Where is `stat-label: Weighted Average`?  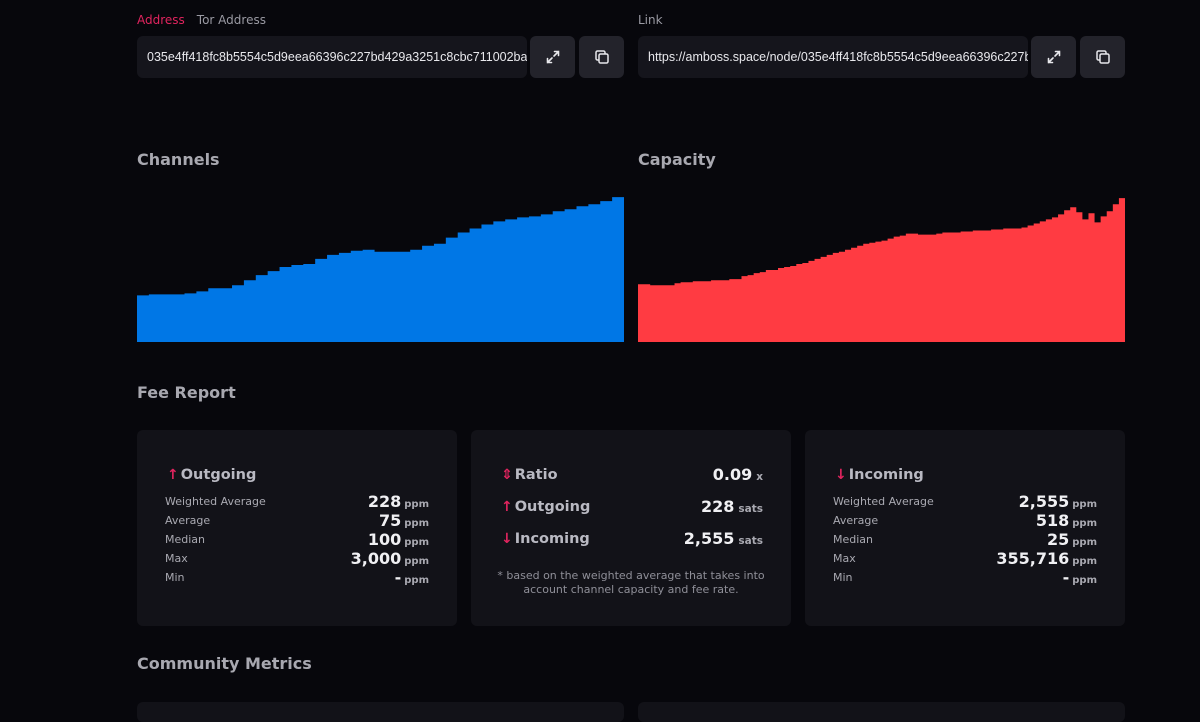
stat-label: Weighted Average is located at coordinates (883, 501).